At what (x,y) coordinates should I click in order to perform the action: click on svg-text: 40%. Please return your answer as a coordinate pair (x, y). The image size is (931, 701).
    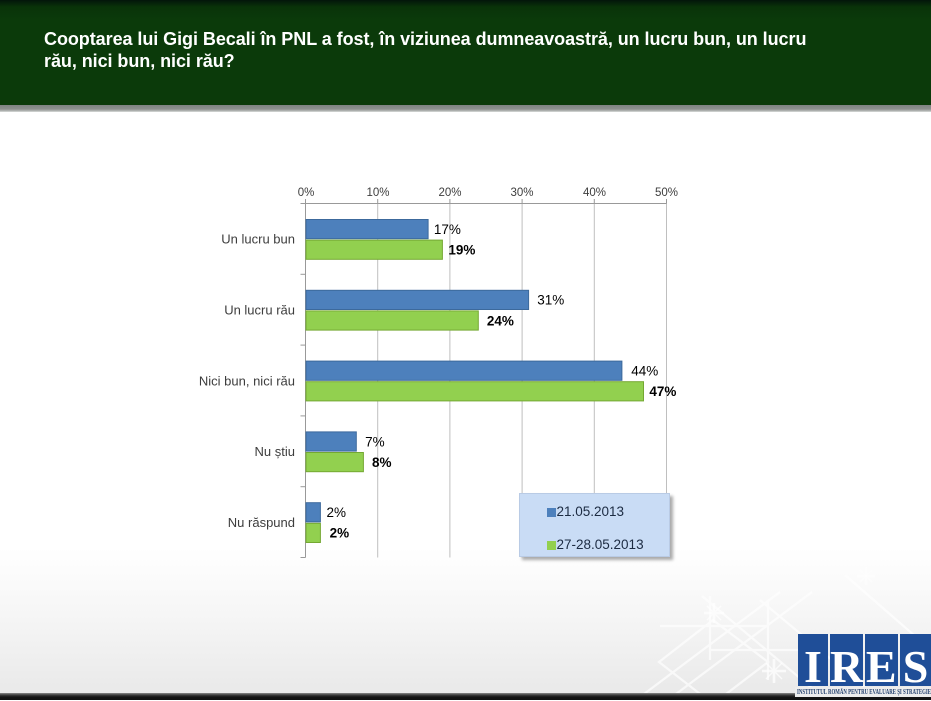
    Looking at the image, I should click on (594, 193).